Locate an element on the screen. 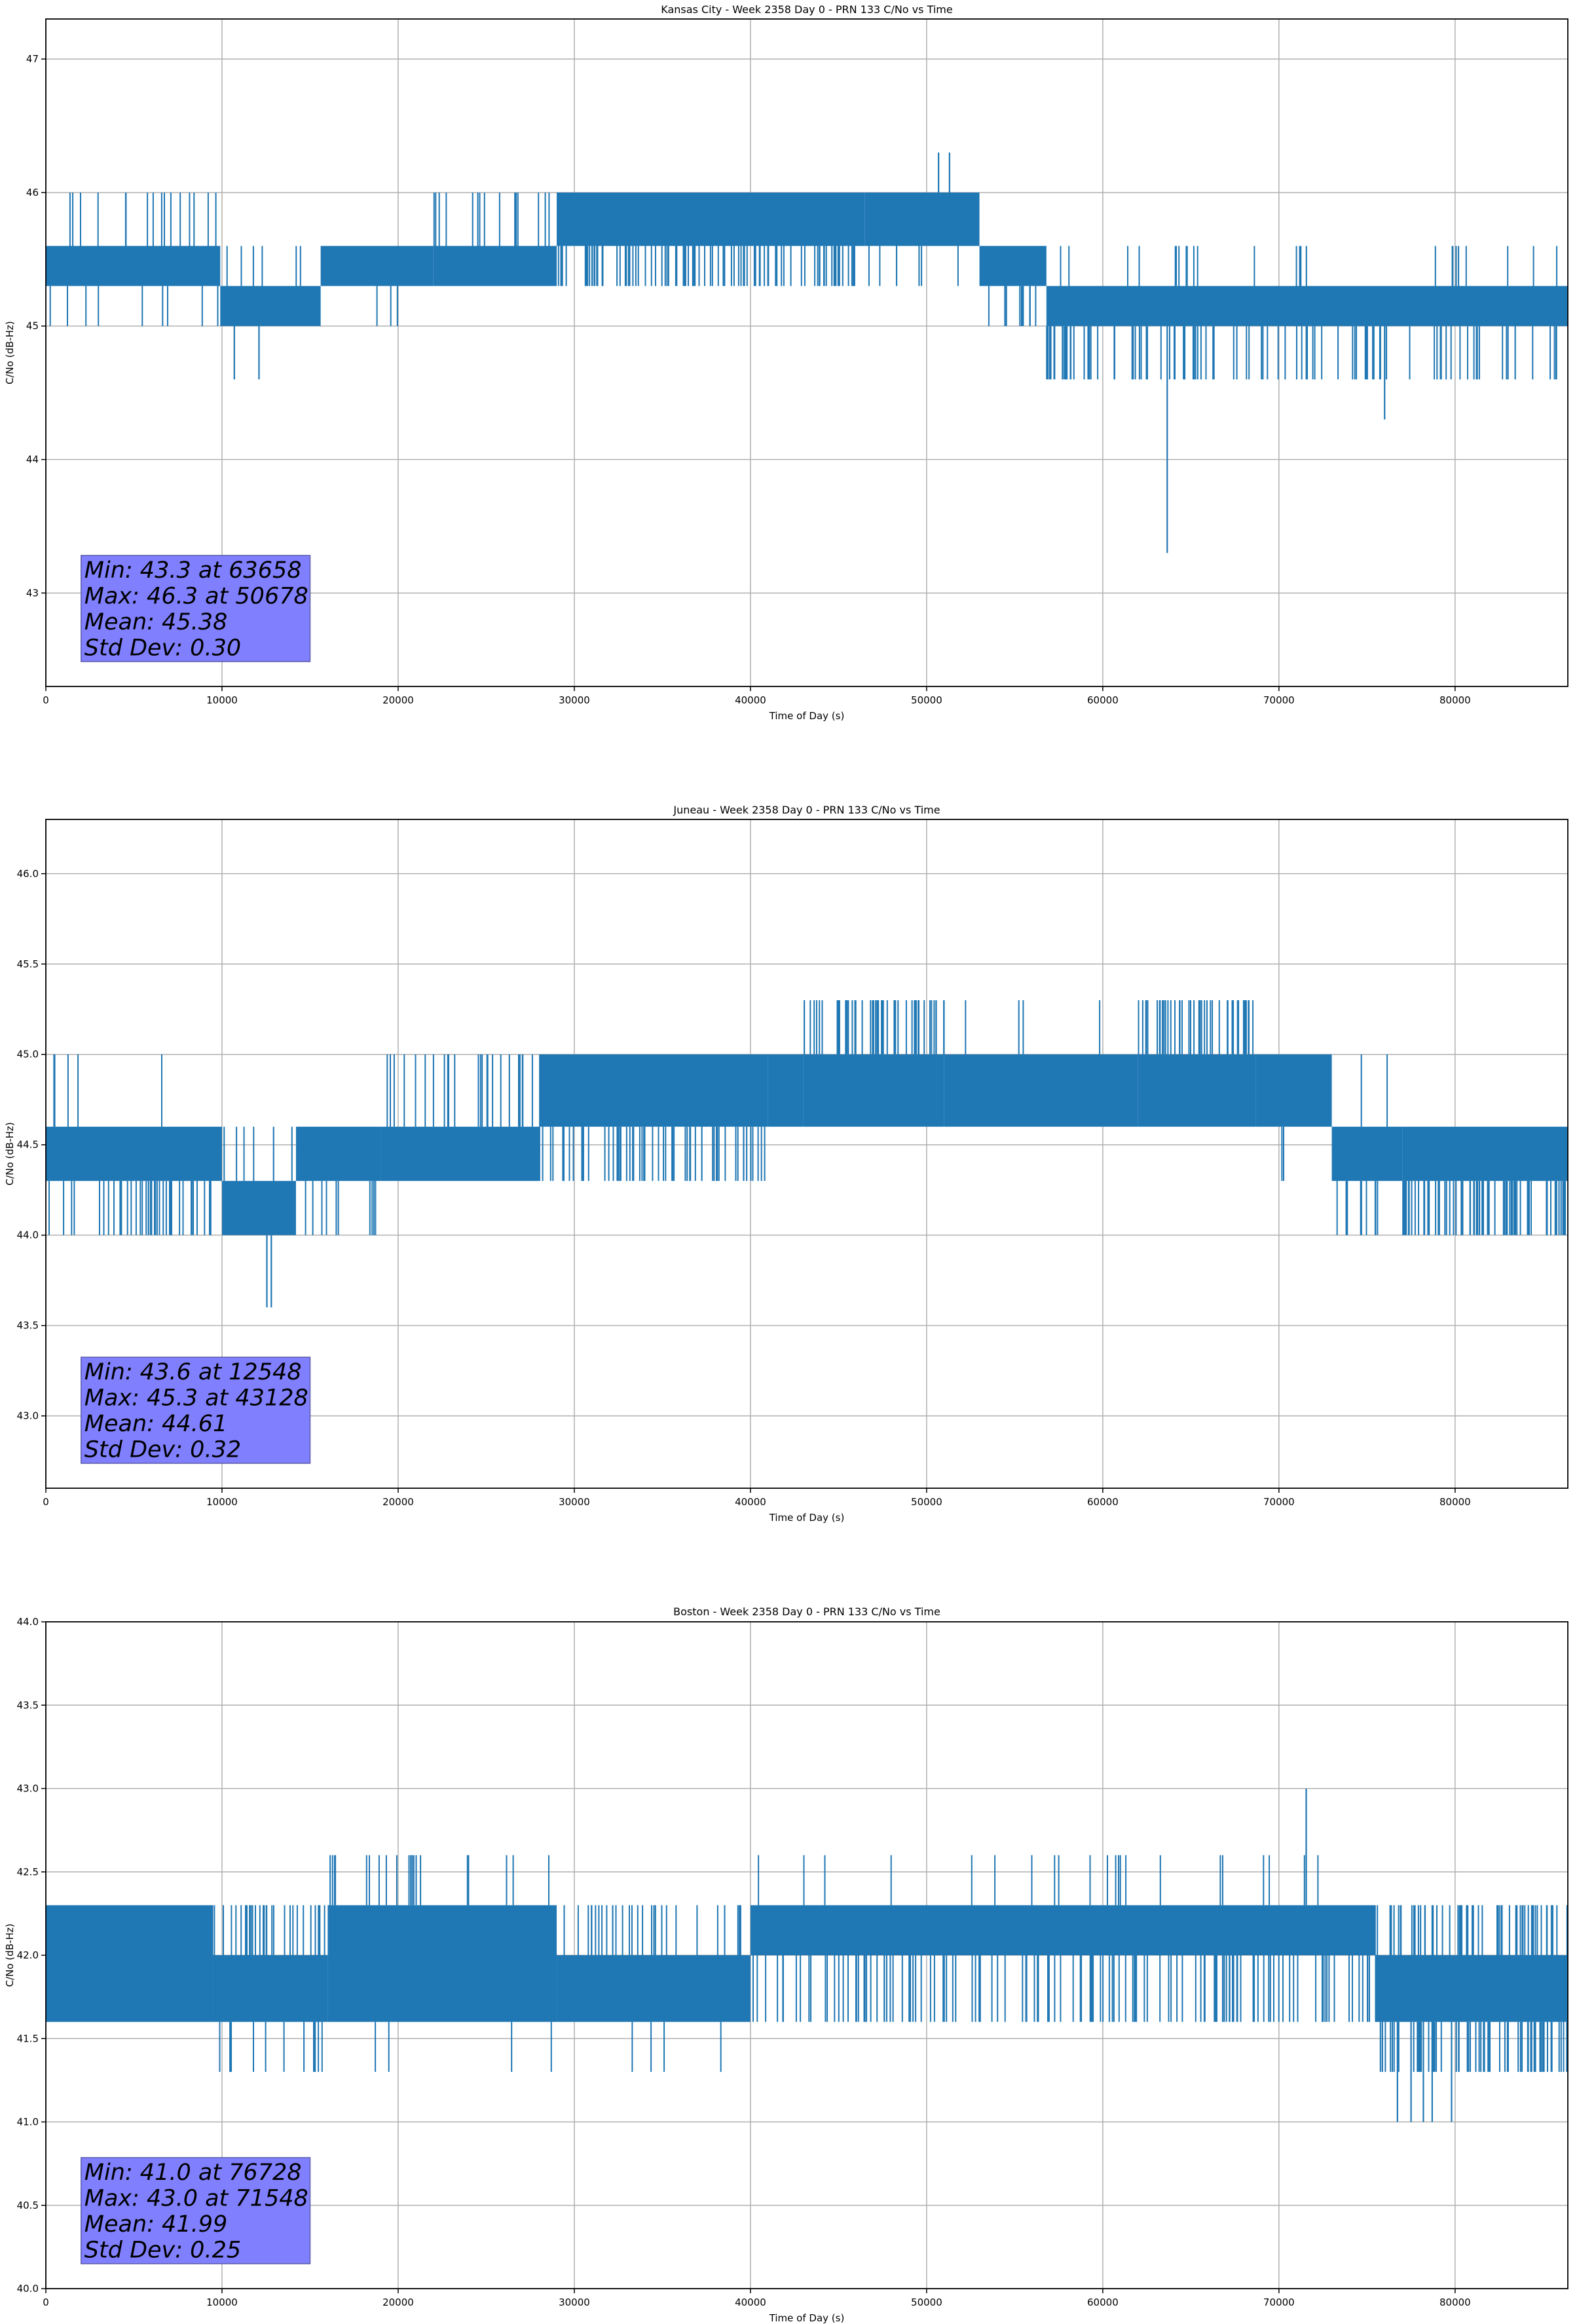 This screenshot has height=2324, width=1577. stats-box is located at coordinates (196, 608).